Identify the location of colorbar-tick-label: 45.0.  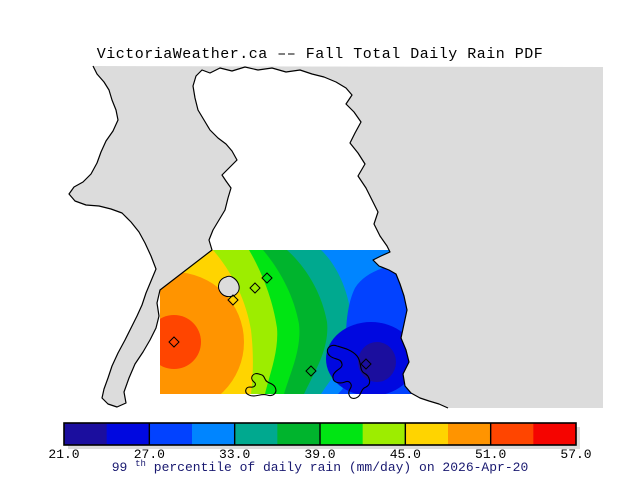
(405, 454).